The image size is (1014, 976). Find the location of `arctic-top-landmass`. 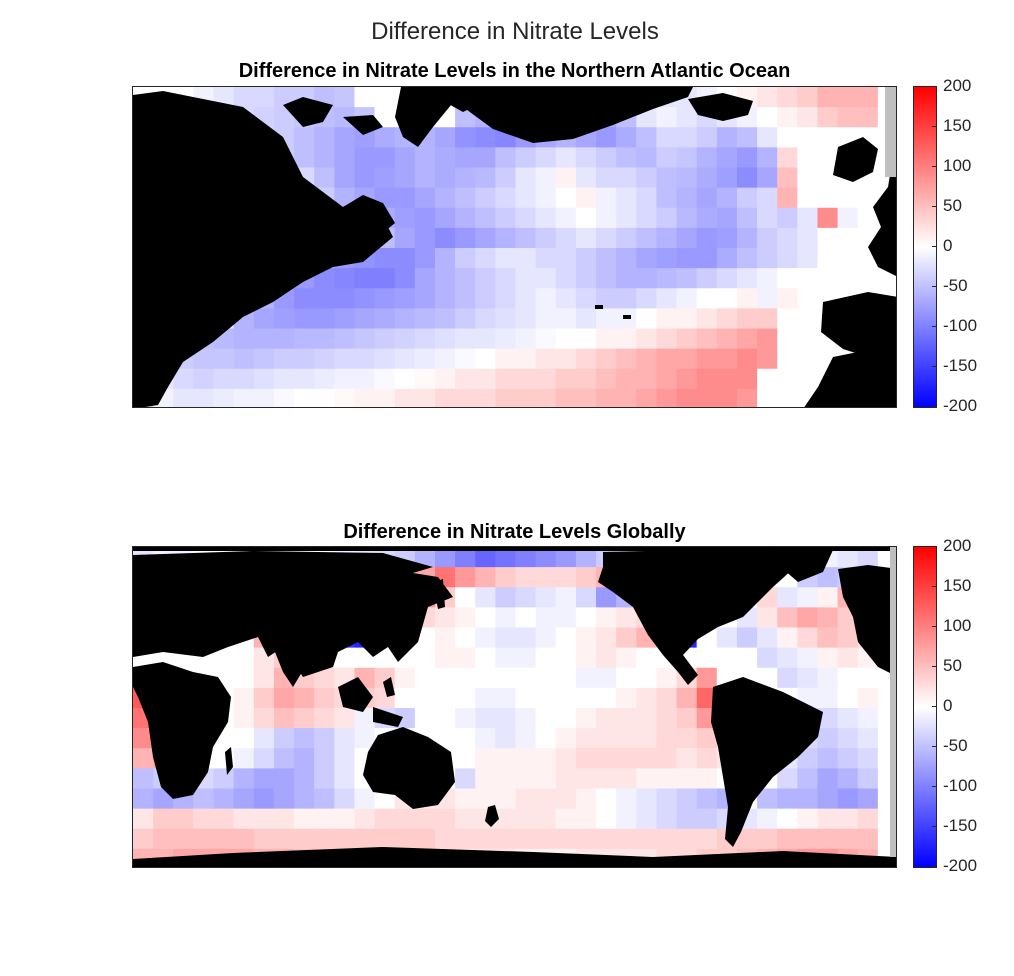

arctic-top-landmass is located at coordinates (514, 549).